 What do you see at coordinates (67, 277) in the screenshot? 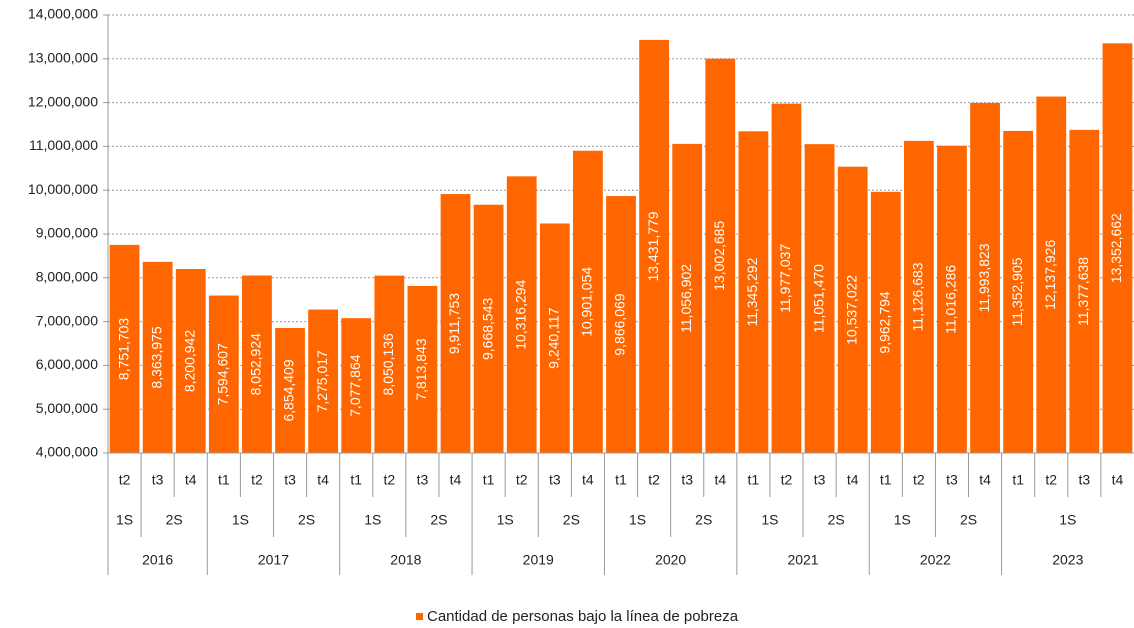
I see `y-tick-label: 8,000,000` at bounding box center [67, 277].